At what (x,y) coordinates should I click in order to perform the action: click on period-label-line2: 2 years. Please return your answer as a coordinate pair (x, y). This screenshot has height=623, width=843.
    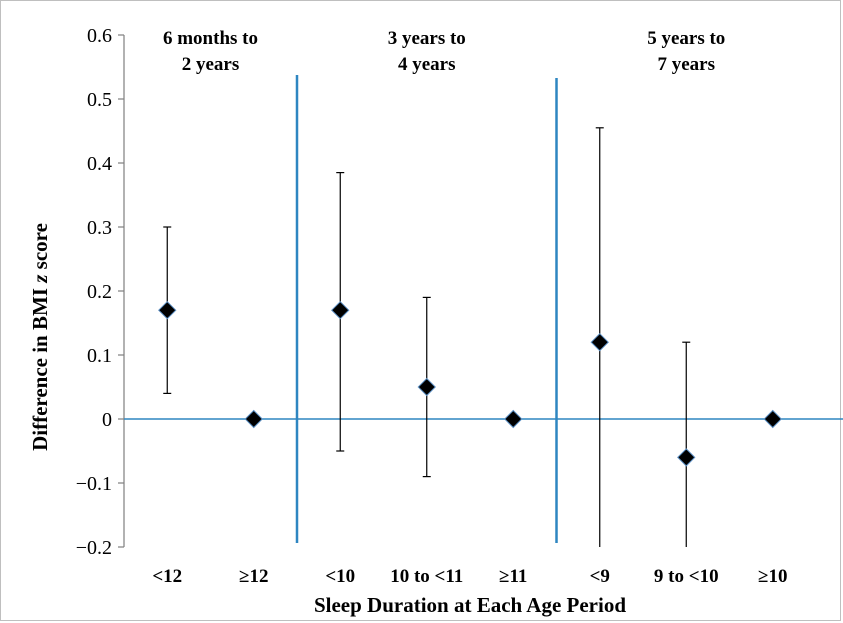
    Looking at the image, I should click on (211, 64).